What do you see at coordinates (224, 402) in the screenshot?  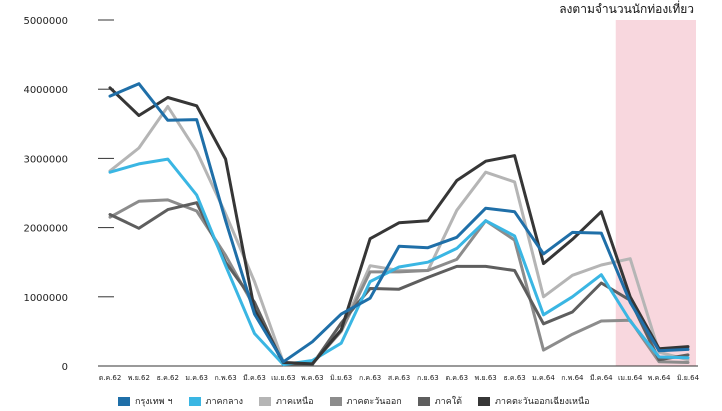 I see `legend-label: ภาคกลาง` at bounding box center [224, 402].